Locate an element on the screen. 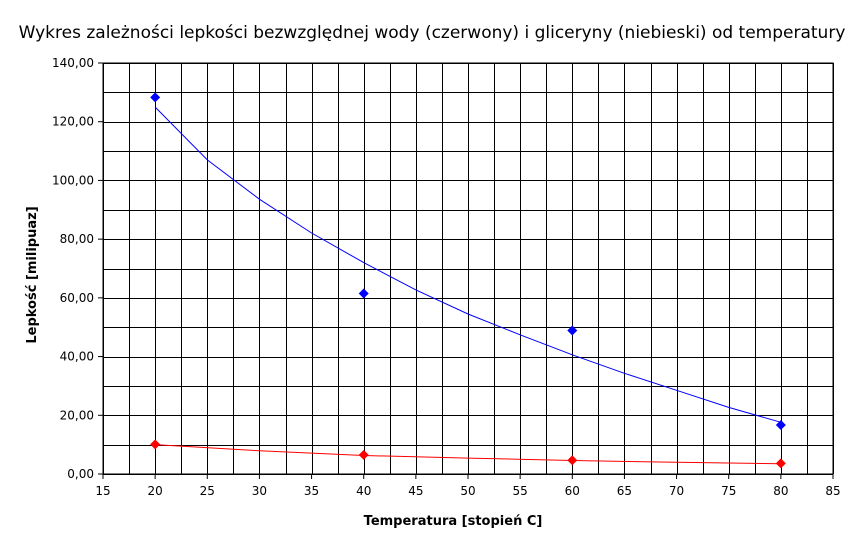 This screenshot has width=866, height=548. y-tick-label: 0,00 is located at coordinates (80, 474).